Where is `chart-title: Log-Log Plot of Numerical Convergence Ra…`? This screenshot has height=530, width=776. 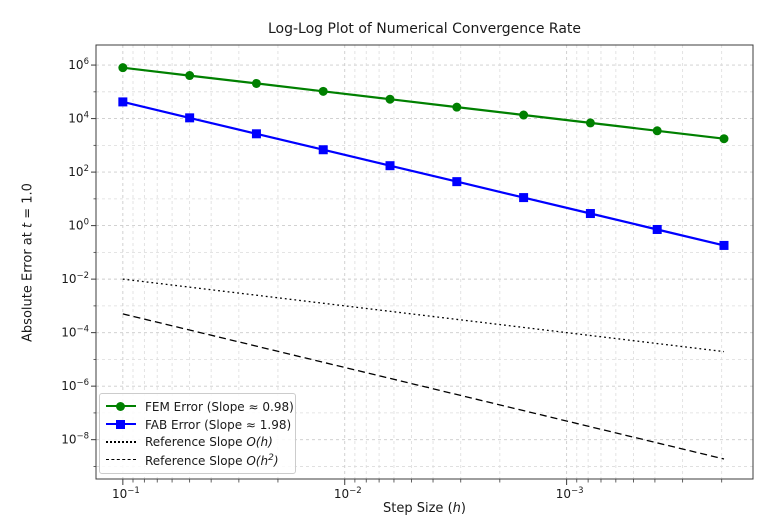
chart-title: Log-Log Plot of Numerical Convergence Ra… is located at coordinates (424, 29).